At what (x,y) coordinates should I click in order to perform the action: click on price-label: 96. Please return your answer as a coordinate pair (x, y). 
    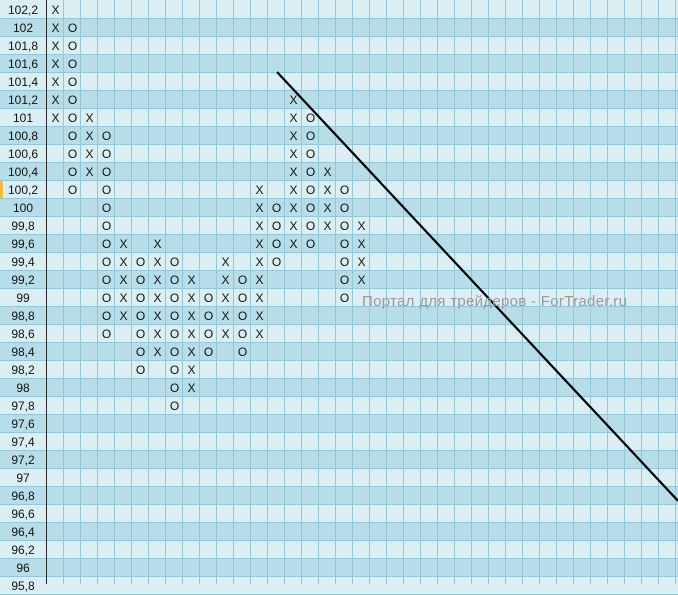
    Looking at the image, I should click on (23, 568).